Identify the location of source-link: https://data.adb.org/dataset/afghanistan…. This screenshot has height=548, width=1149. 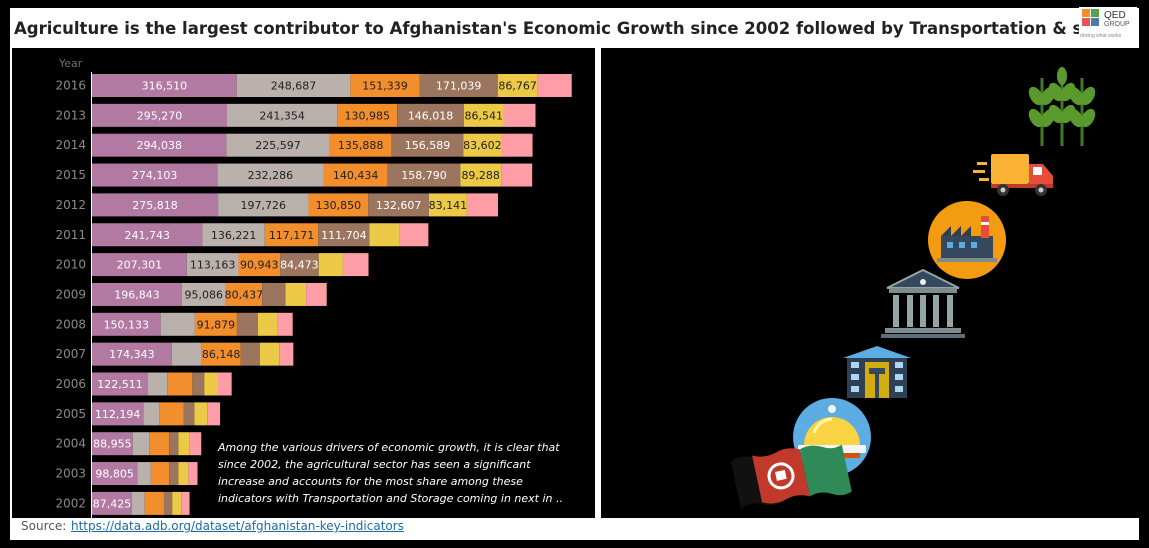
(237, 526).